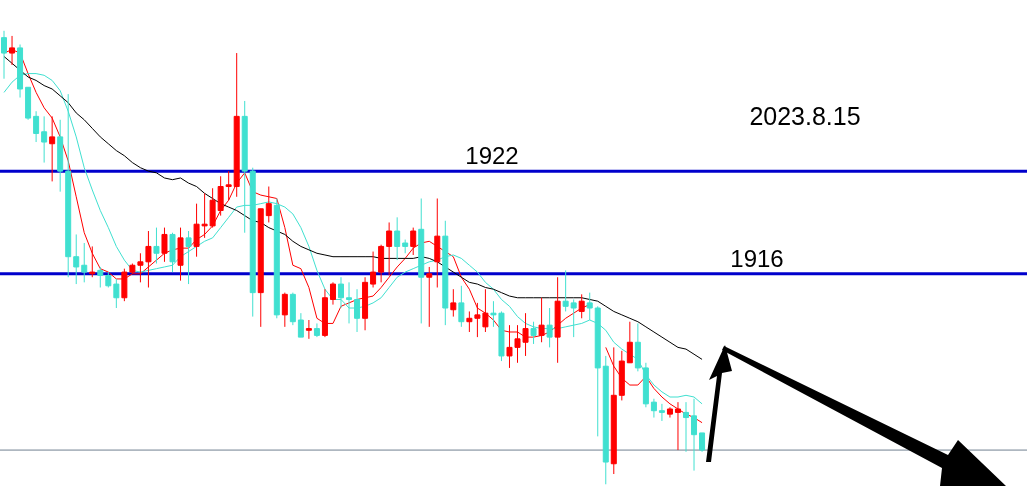 Image resolution: width=1027 pixels, height=486 pixels. Describe the element at coordinates (805, 116) in the screenshot. I see `text: 2023.8.15` at that location.